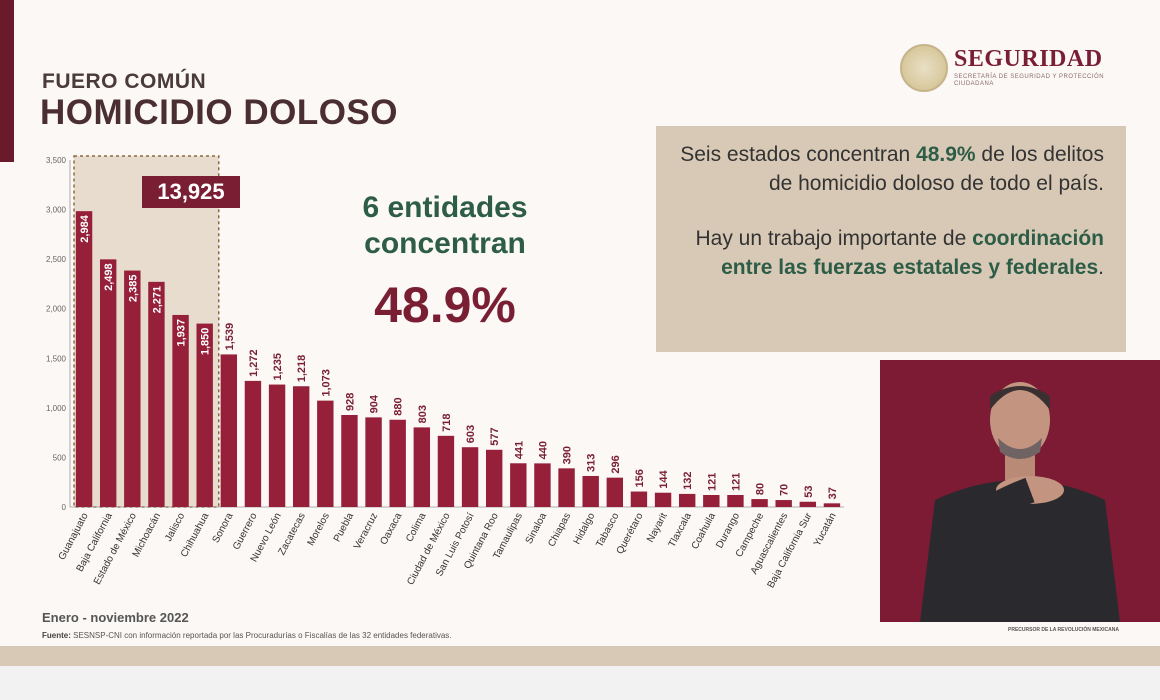  Describe the element at coordinates (399, 406) in the screenshot. I see `bar-value-label: 880` at that location.